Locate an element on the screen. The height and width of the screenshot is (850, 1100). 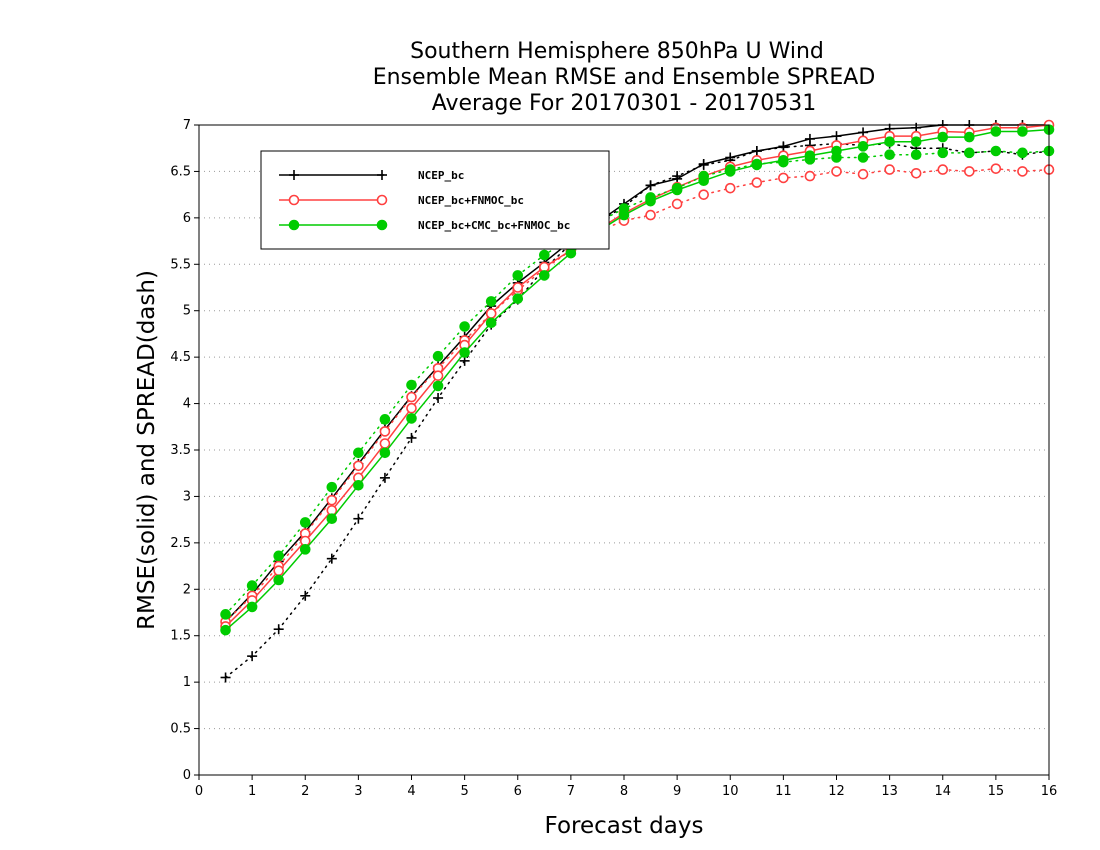
y-tick-label: 5.5 is located at coordinates (180, 264).